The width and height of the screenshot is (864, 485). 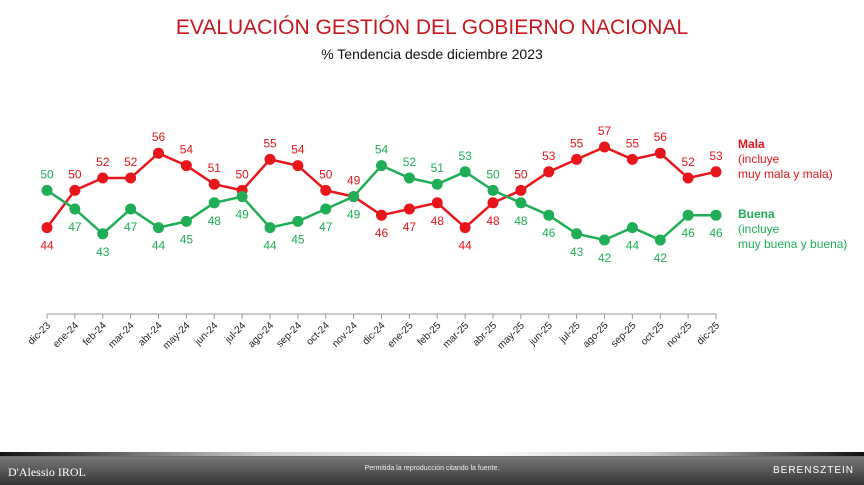 What do you see at coordinates (512, 336) in the screenshot?
I see `x-tick-label: may-25` at bounding box center [512, 336].